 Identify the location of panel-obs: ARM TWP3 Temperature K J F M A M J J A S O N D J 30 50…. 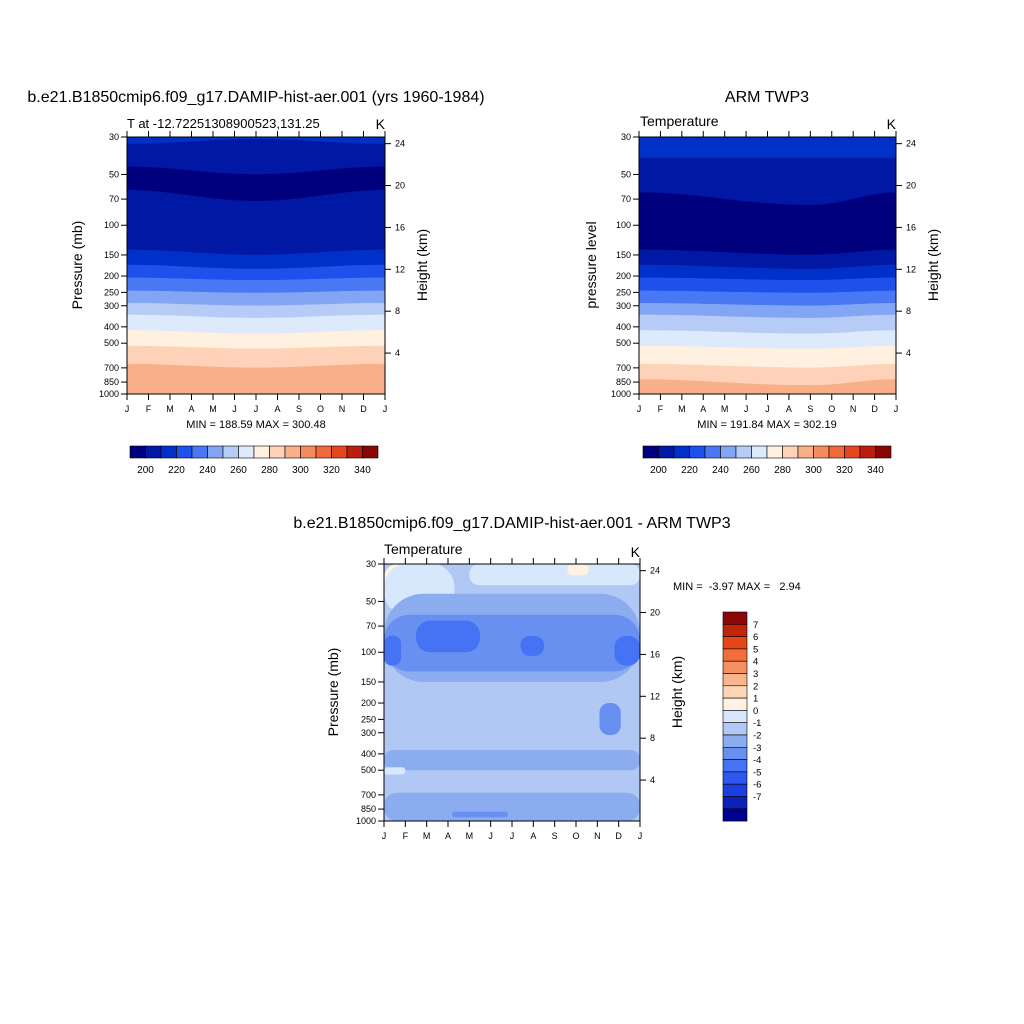
(762, 282).